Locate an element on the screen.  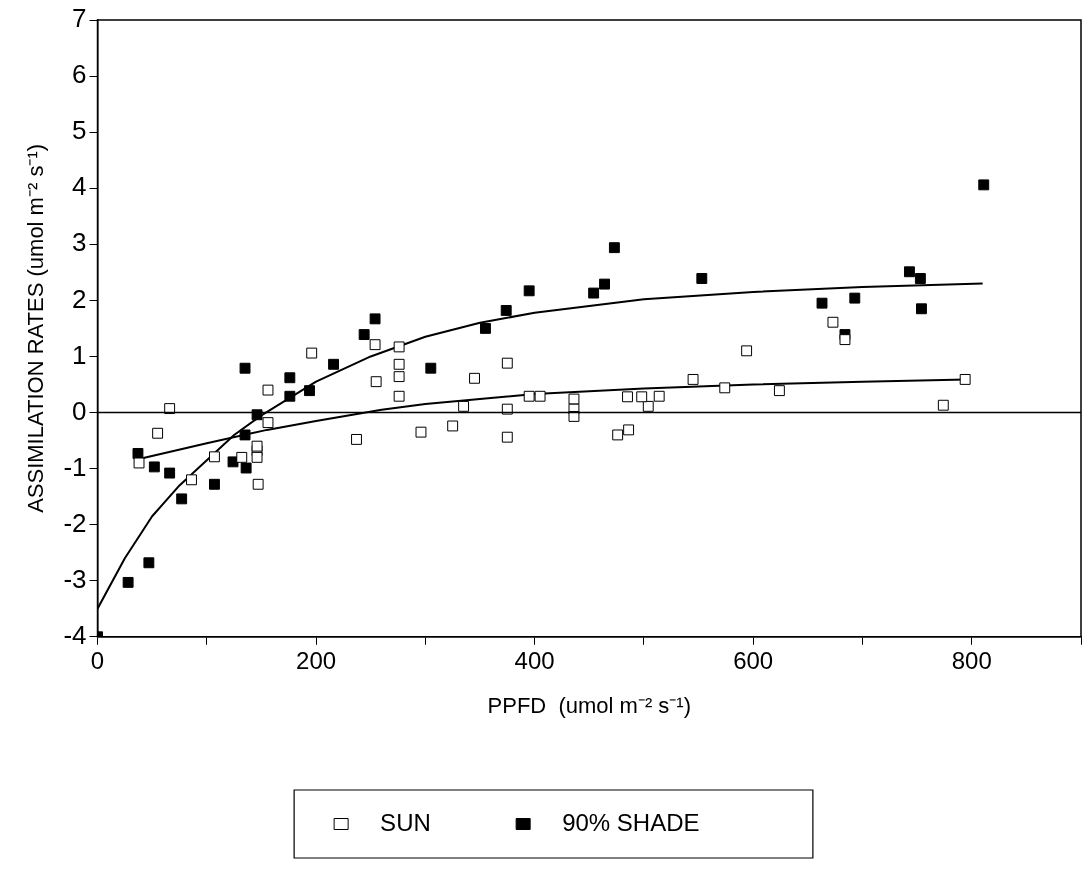
y-tick-label: 4 is located at coordinates (79, 186).